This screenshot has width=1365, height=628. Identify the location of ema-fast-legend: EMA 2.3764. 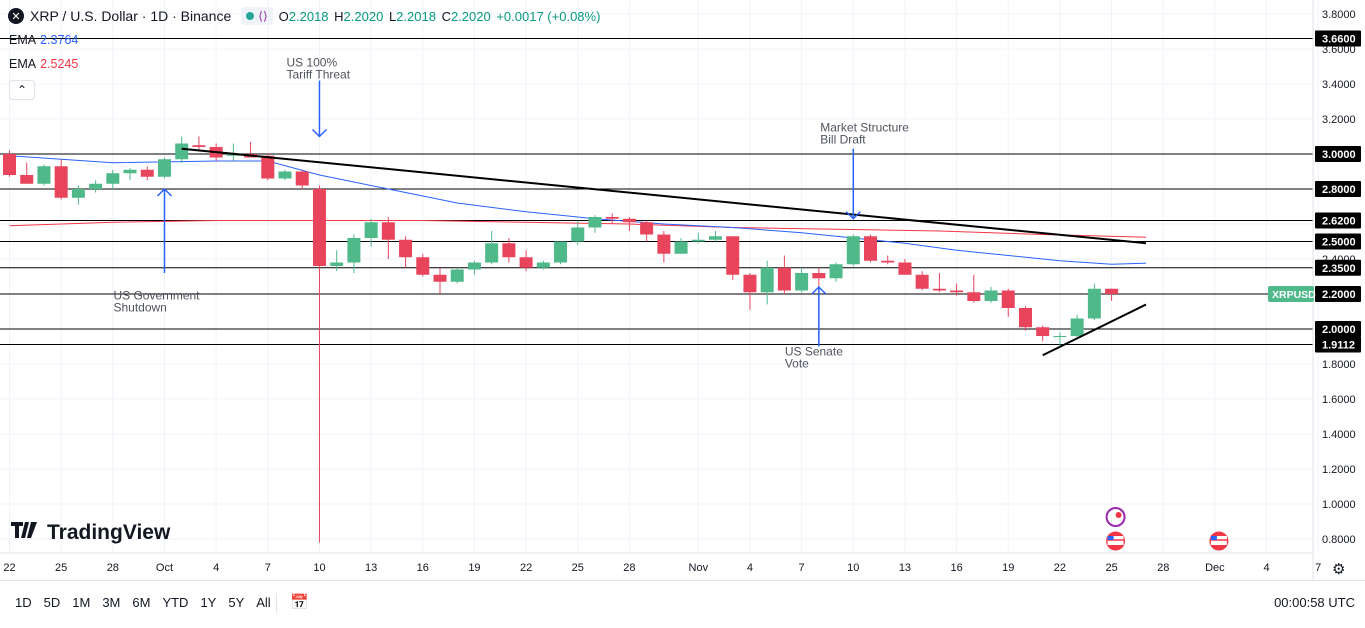
(44, 40).